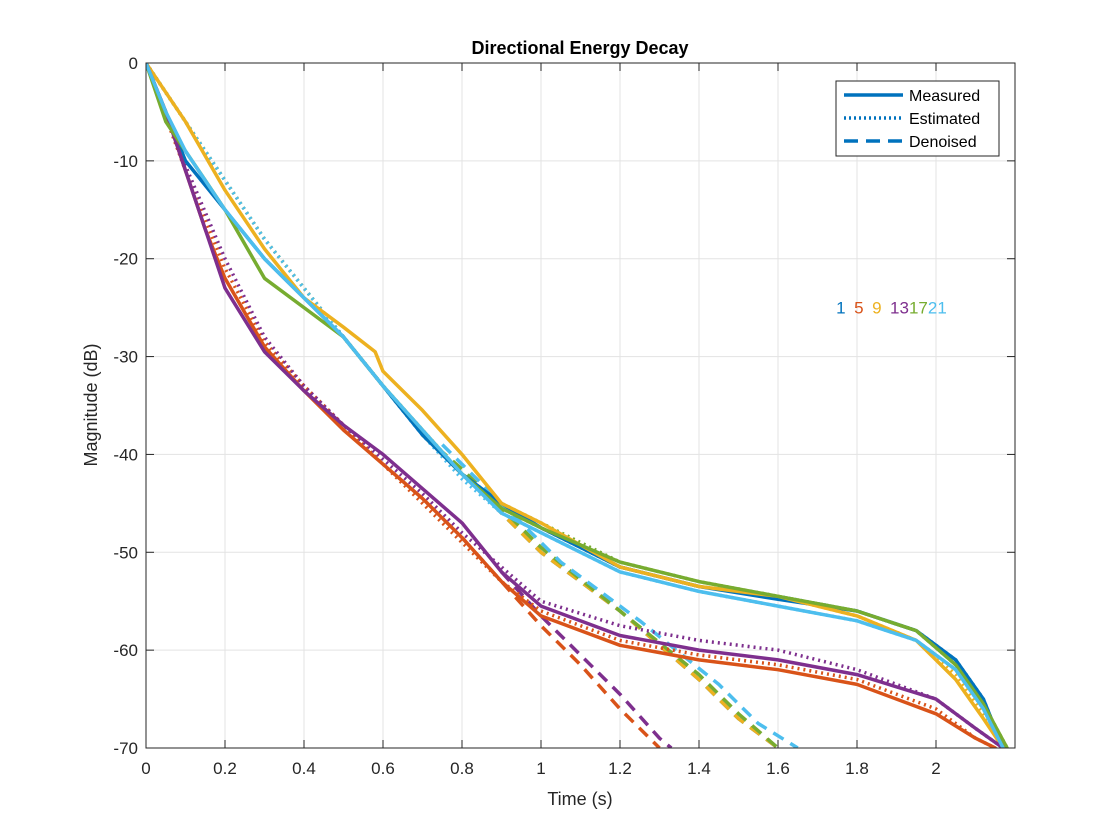  Describe the element at coordinates (125, 161) in the screenshot. I see `y-tick-label: -10` at that location.